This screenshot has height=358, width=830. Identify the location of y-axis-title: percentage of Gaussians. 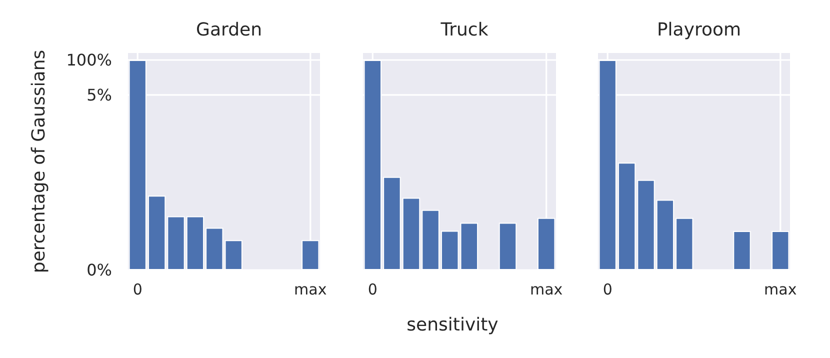
(39, 162).